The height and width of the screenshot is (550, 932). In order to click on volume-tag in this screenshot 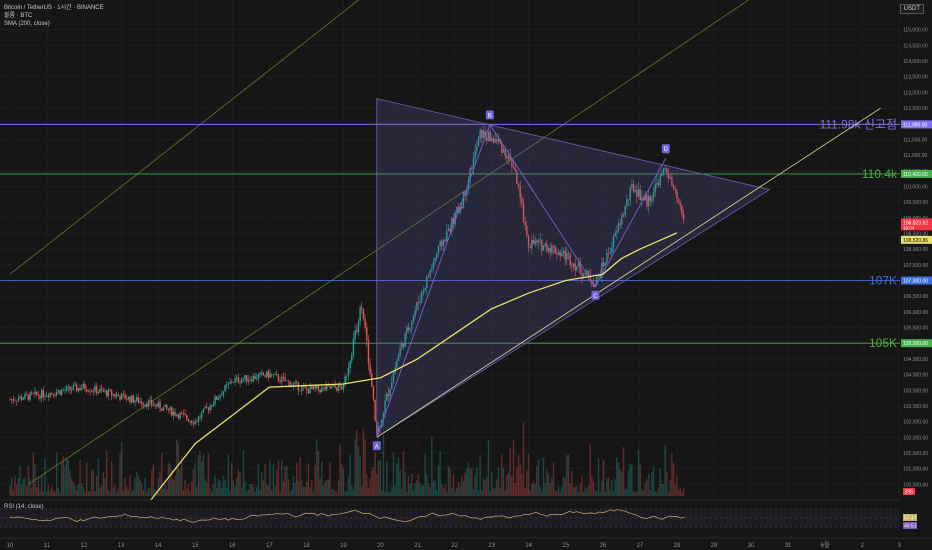, I will do `click(909, 491)`.